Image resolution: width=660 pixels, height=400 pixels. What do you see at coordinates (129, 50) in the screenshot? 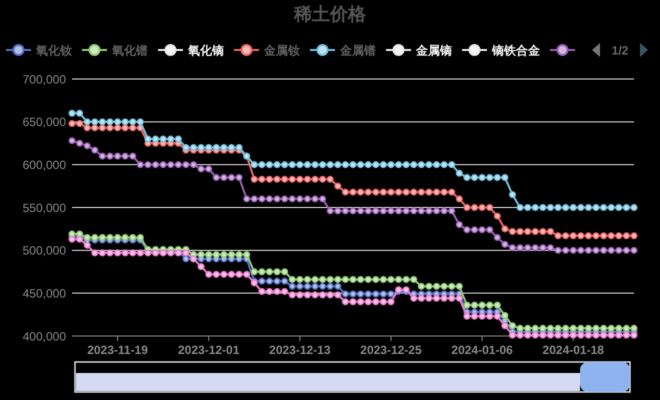
I see `legend-label: 氧化镨` at bounding box center [129, 50].